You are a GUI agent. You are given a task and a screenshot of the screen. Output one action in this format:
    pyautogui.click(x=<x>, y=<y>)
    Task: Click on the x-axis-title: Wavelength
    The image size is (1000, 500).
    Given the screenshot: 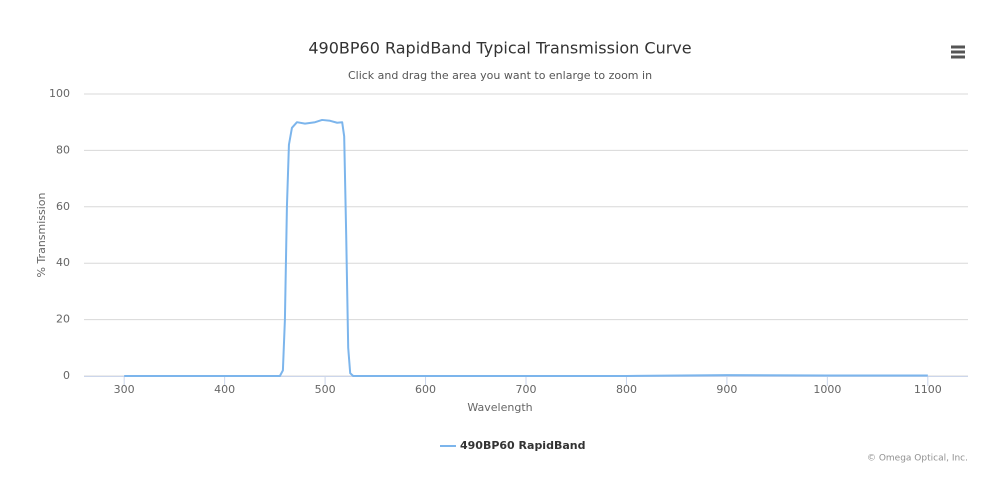 What is the action you would take?
    pyautogui.click(x=499, y=407)
    